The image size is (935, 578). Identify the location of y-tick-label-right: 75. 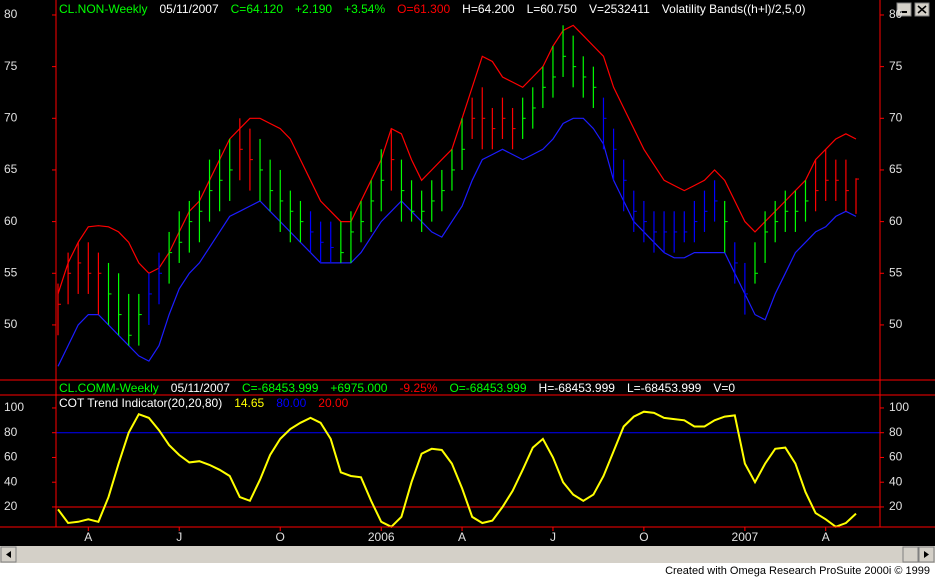
(896, 66).